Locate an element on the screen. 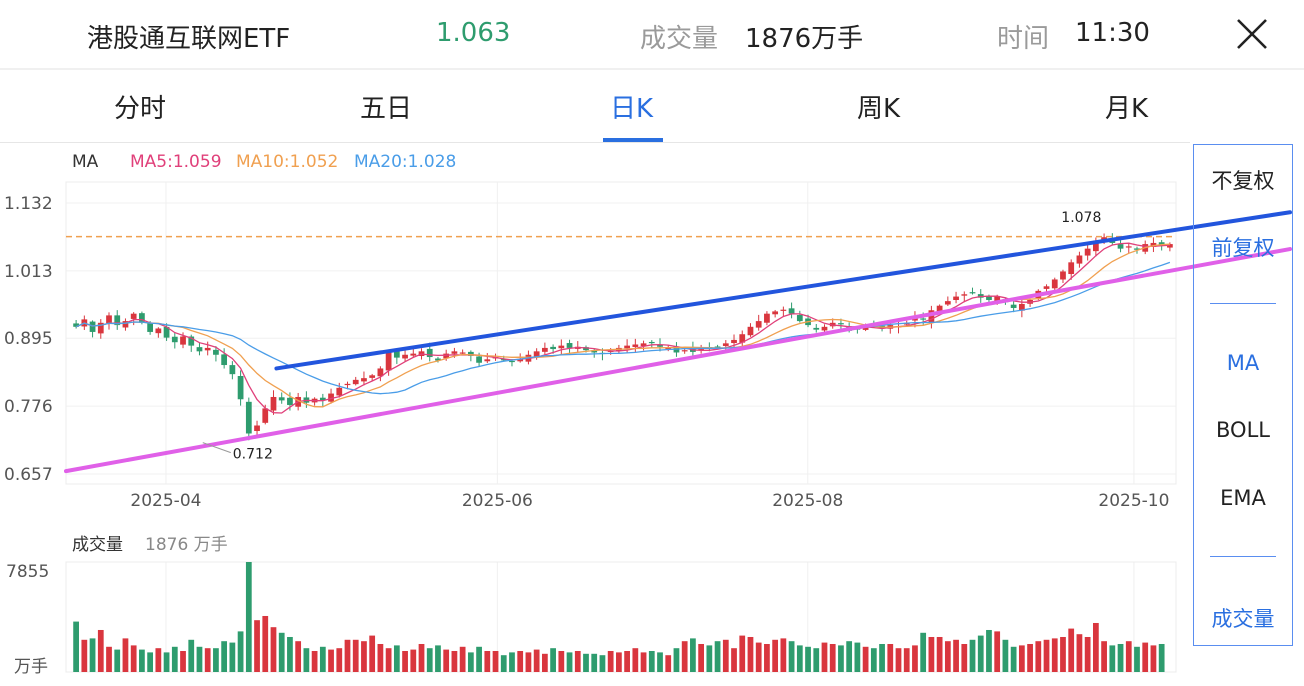  option-boll: BOLL is located at coordinates (1243, 430).